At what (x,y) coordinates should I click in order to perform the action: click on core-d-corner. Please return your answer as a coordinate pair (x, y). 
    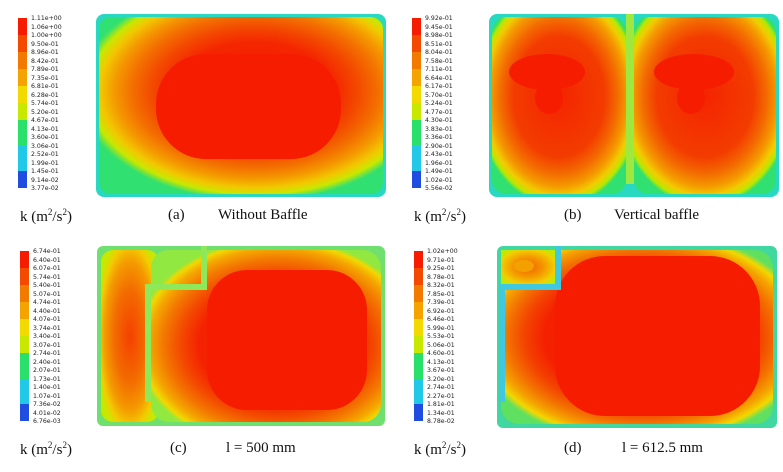
    Looking at the image, I should click on (524, 266).